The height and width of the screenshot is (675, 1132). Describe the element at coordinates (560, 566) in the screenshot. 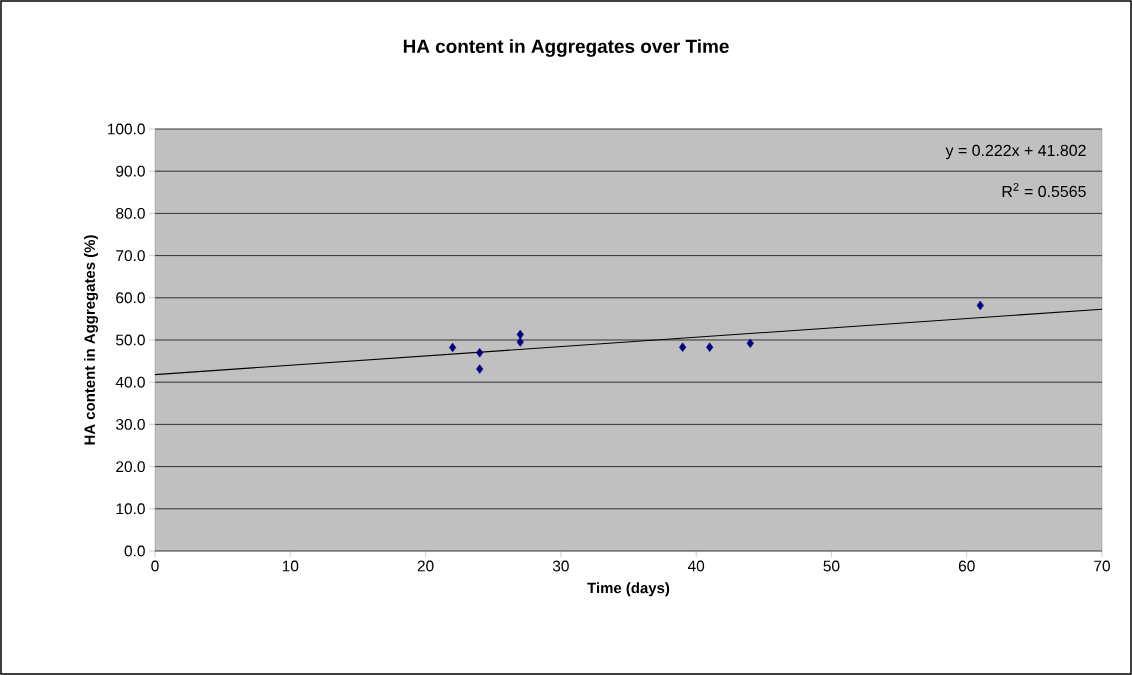

I see `x-tick-label: 30` at that location.